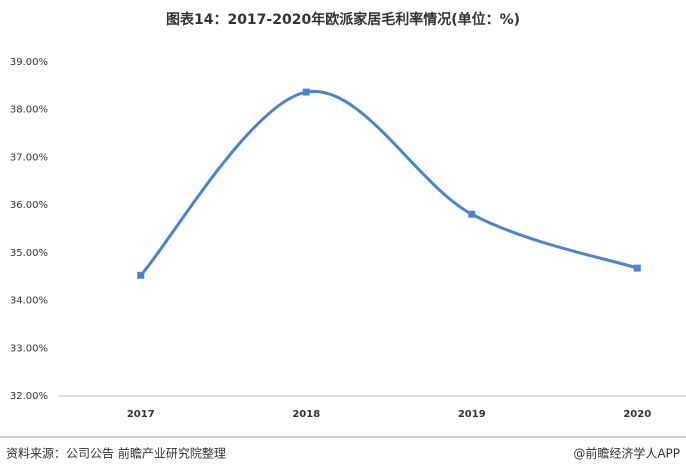 The width and height of the screenshot is (686, 471). What do you see at coordinates (306, 414) in the screenshot?
I see `x-tick-label: 2018` at bounding box center [306, 414].